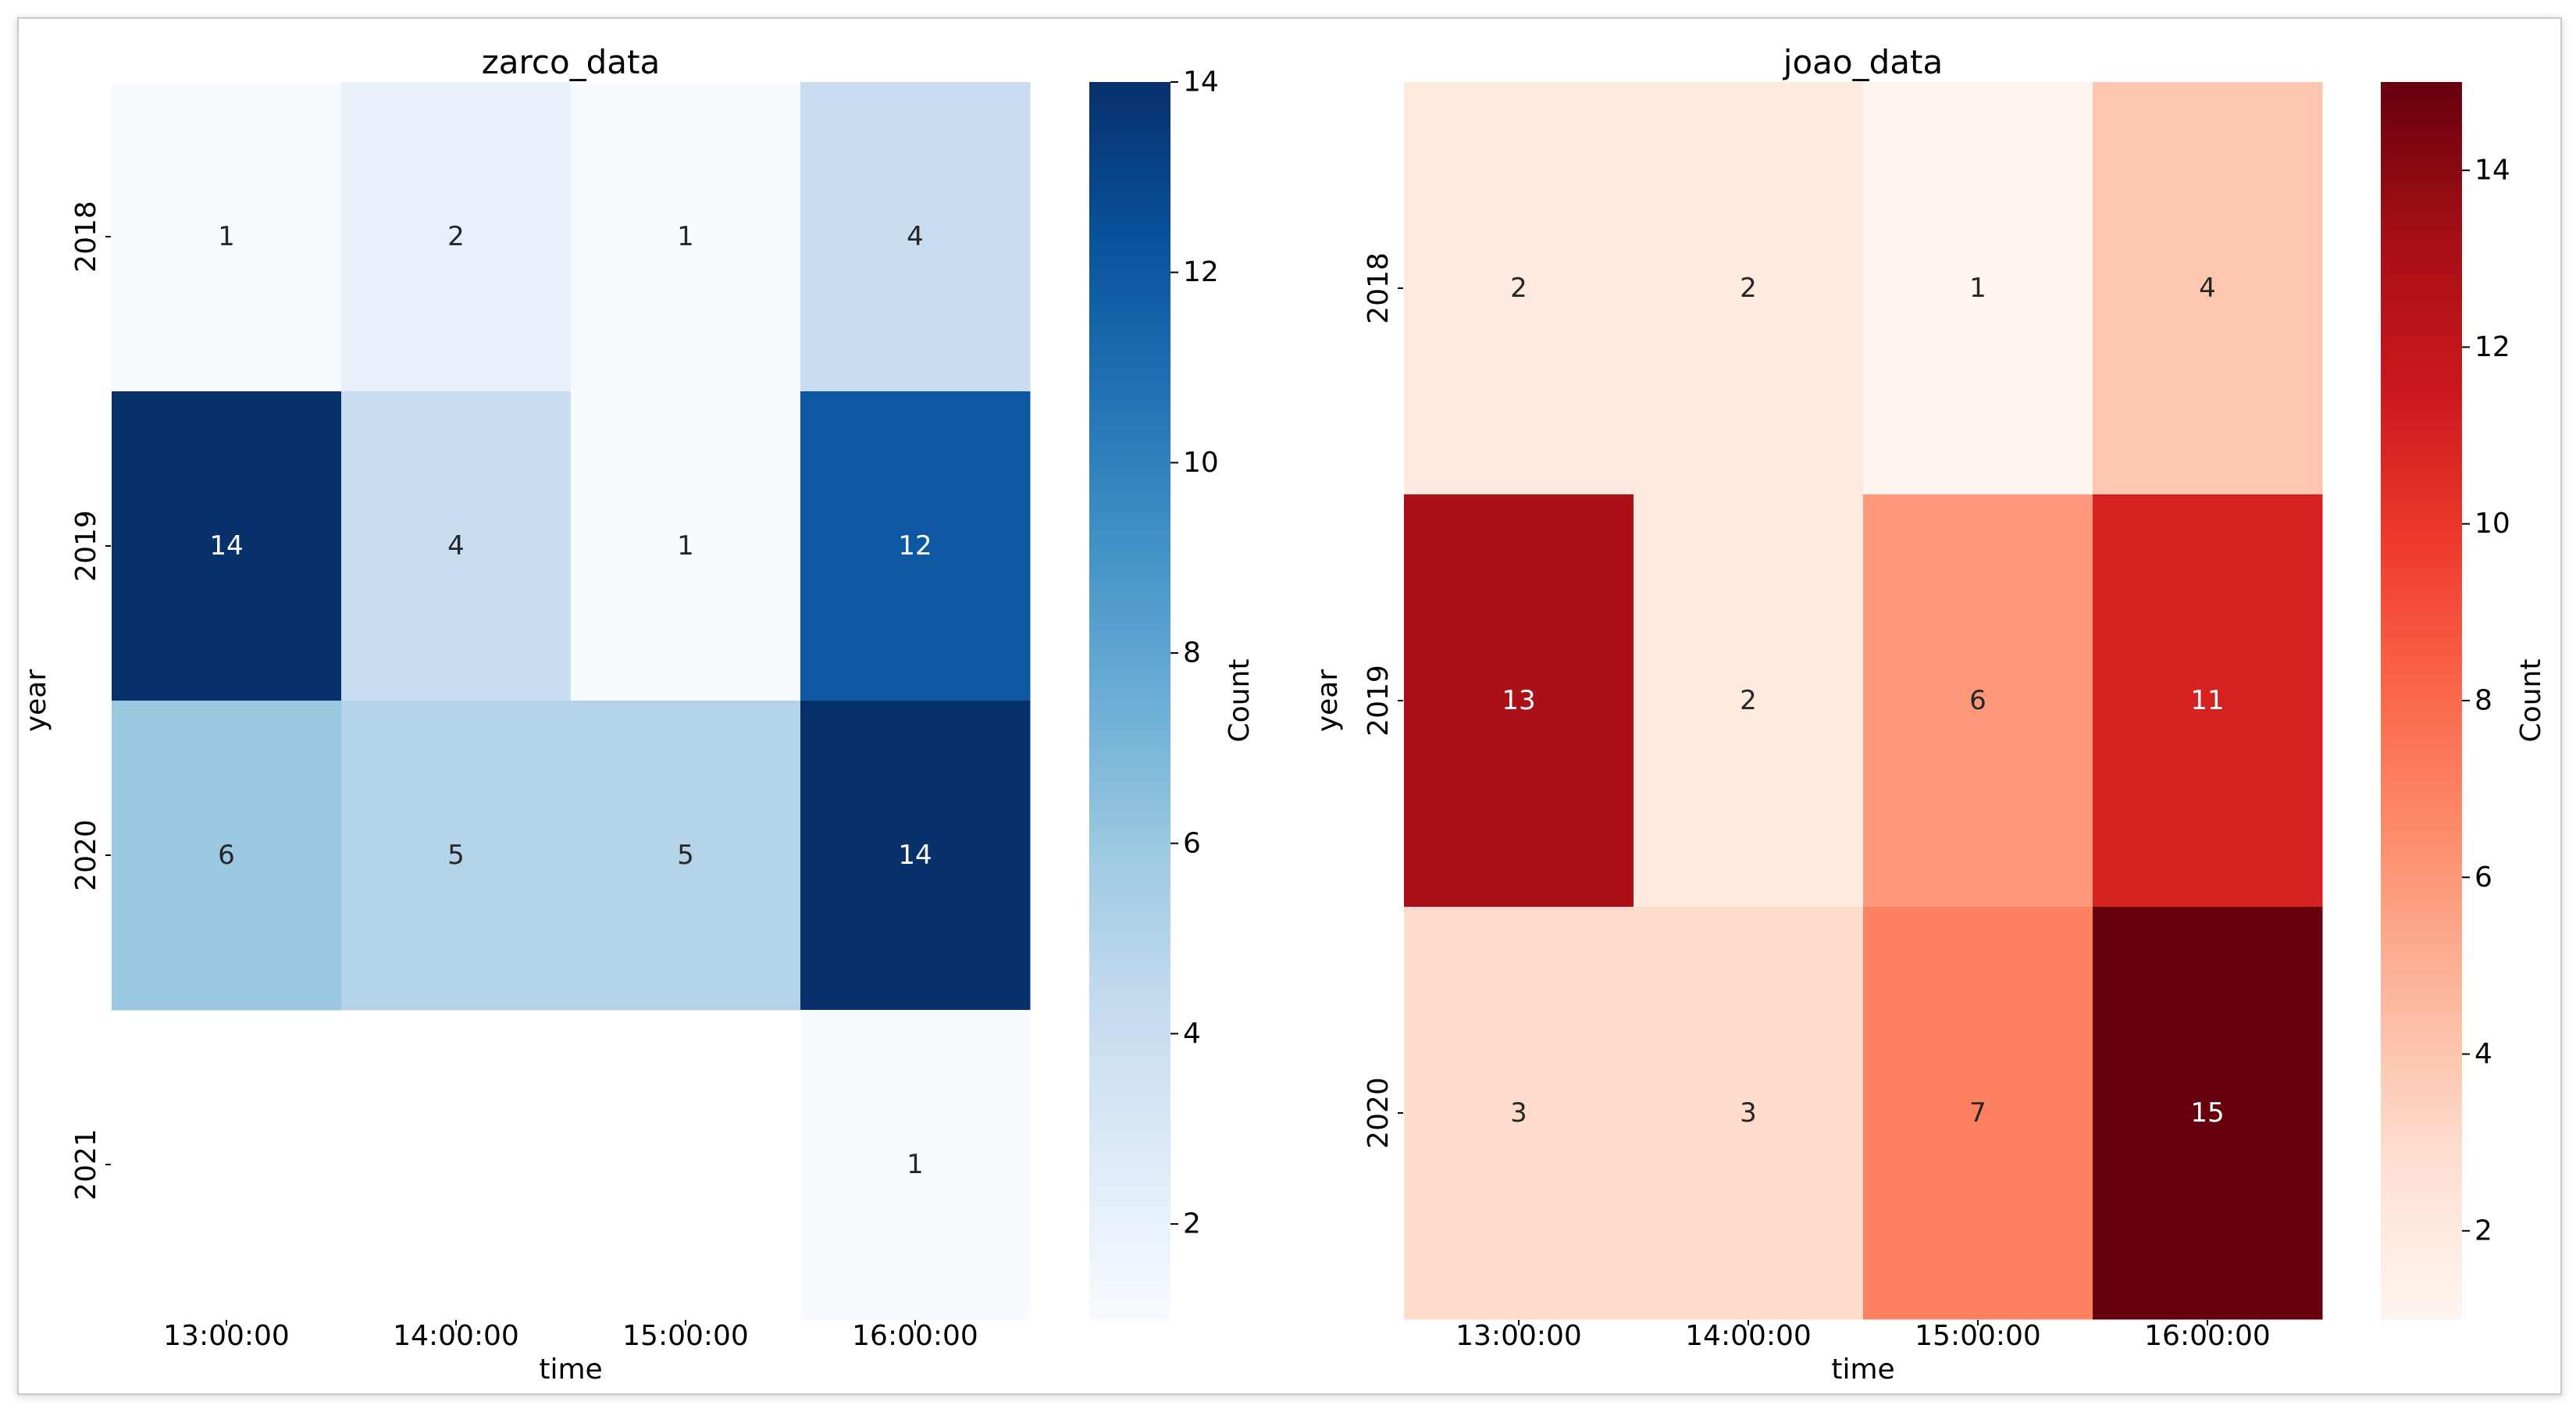 Image resolution: width=2576 pixels, height=1409 pixels. What do you see at coordinates (572, 62) in the screenshot?
I see `chart-title: zarco_data` at bounding box center [572, 62].